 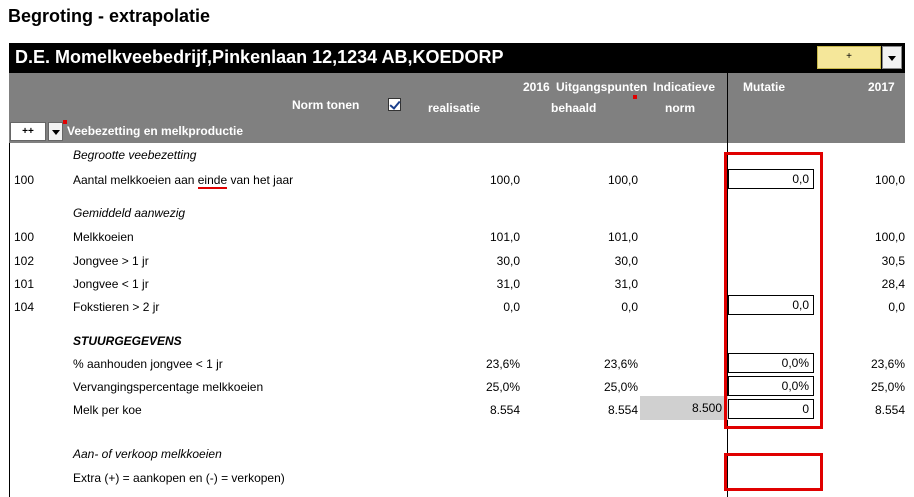 What do you see at coordinates (629, 307) in the screenshot?
I see `value-behaald: 0,0` at bounding box center [629, 307].